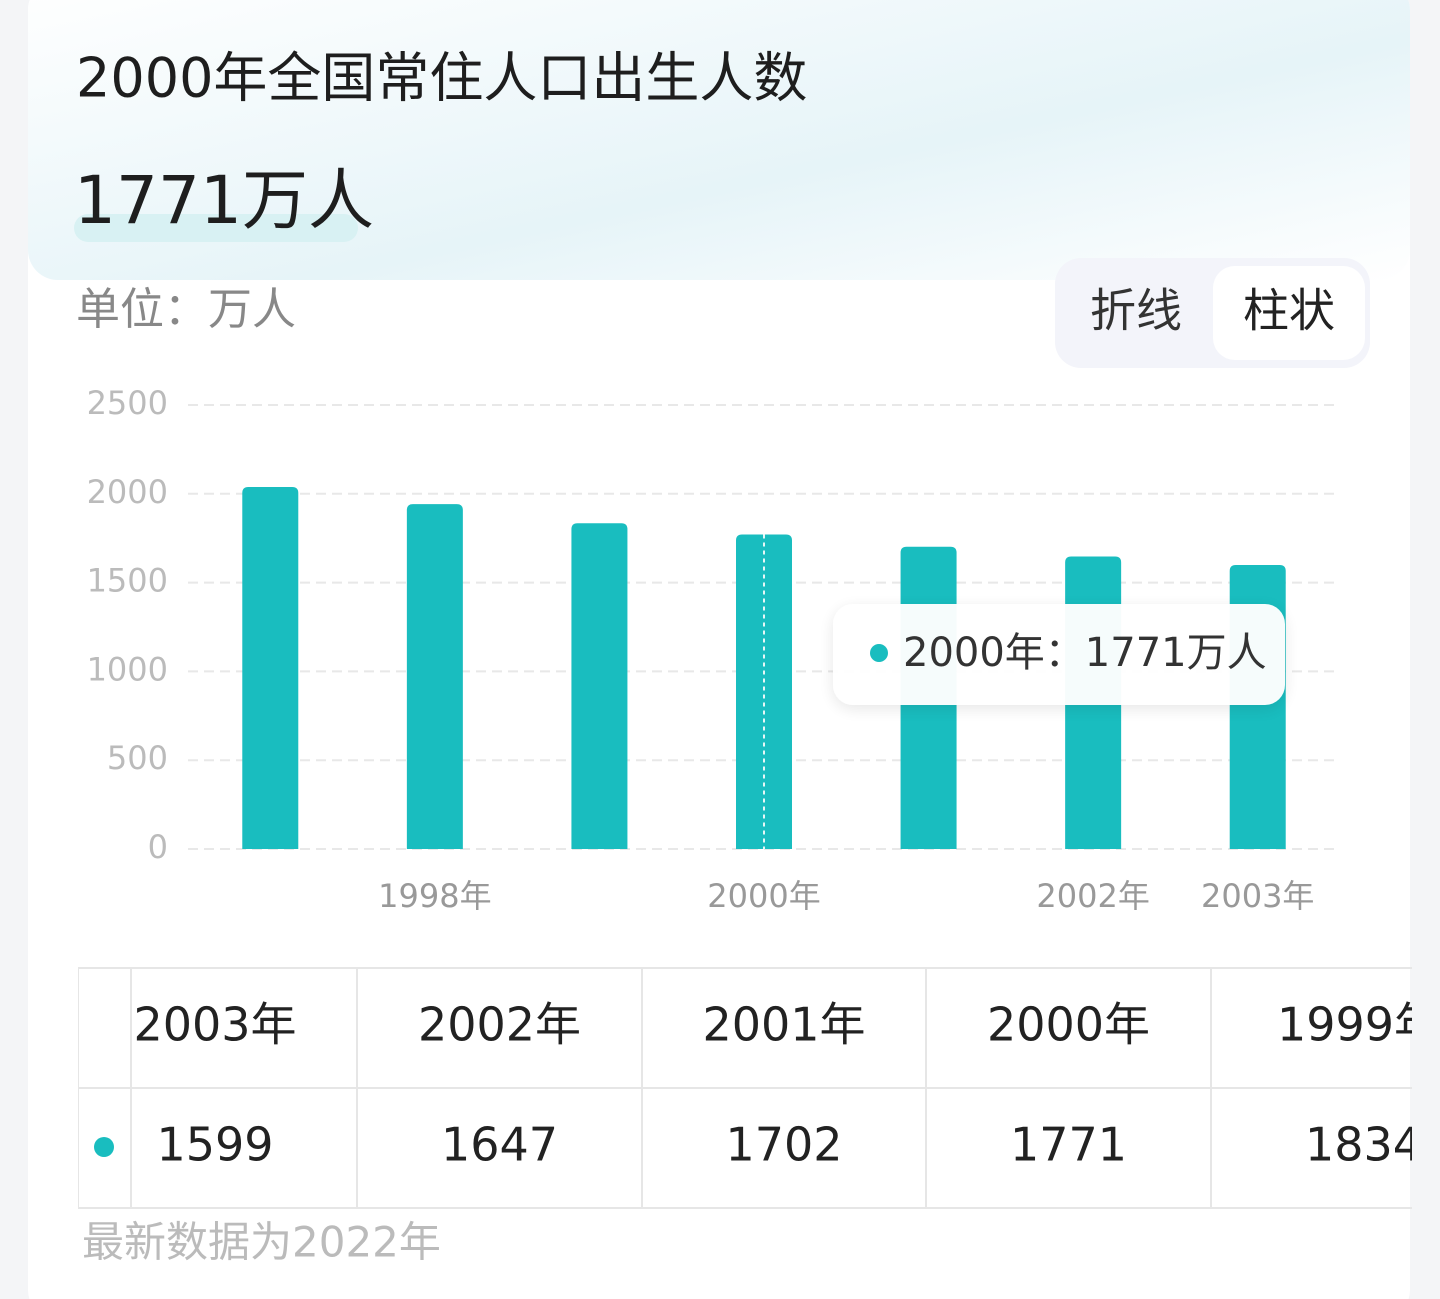  Describe the element at coordinates (127, 403) in the screenshot. I see `y-tick-label: 2500` at that location.